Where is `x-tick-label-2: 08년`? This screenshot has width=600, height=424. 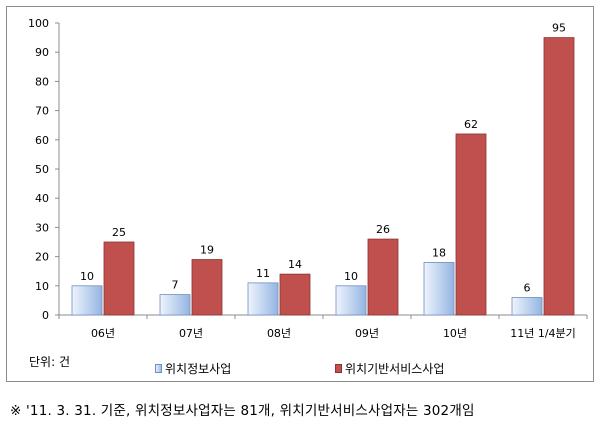
x-tick-label-2: 08년 is located at coordinates (279, 333).